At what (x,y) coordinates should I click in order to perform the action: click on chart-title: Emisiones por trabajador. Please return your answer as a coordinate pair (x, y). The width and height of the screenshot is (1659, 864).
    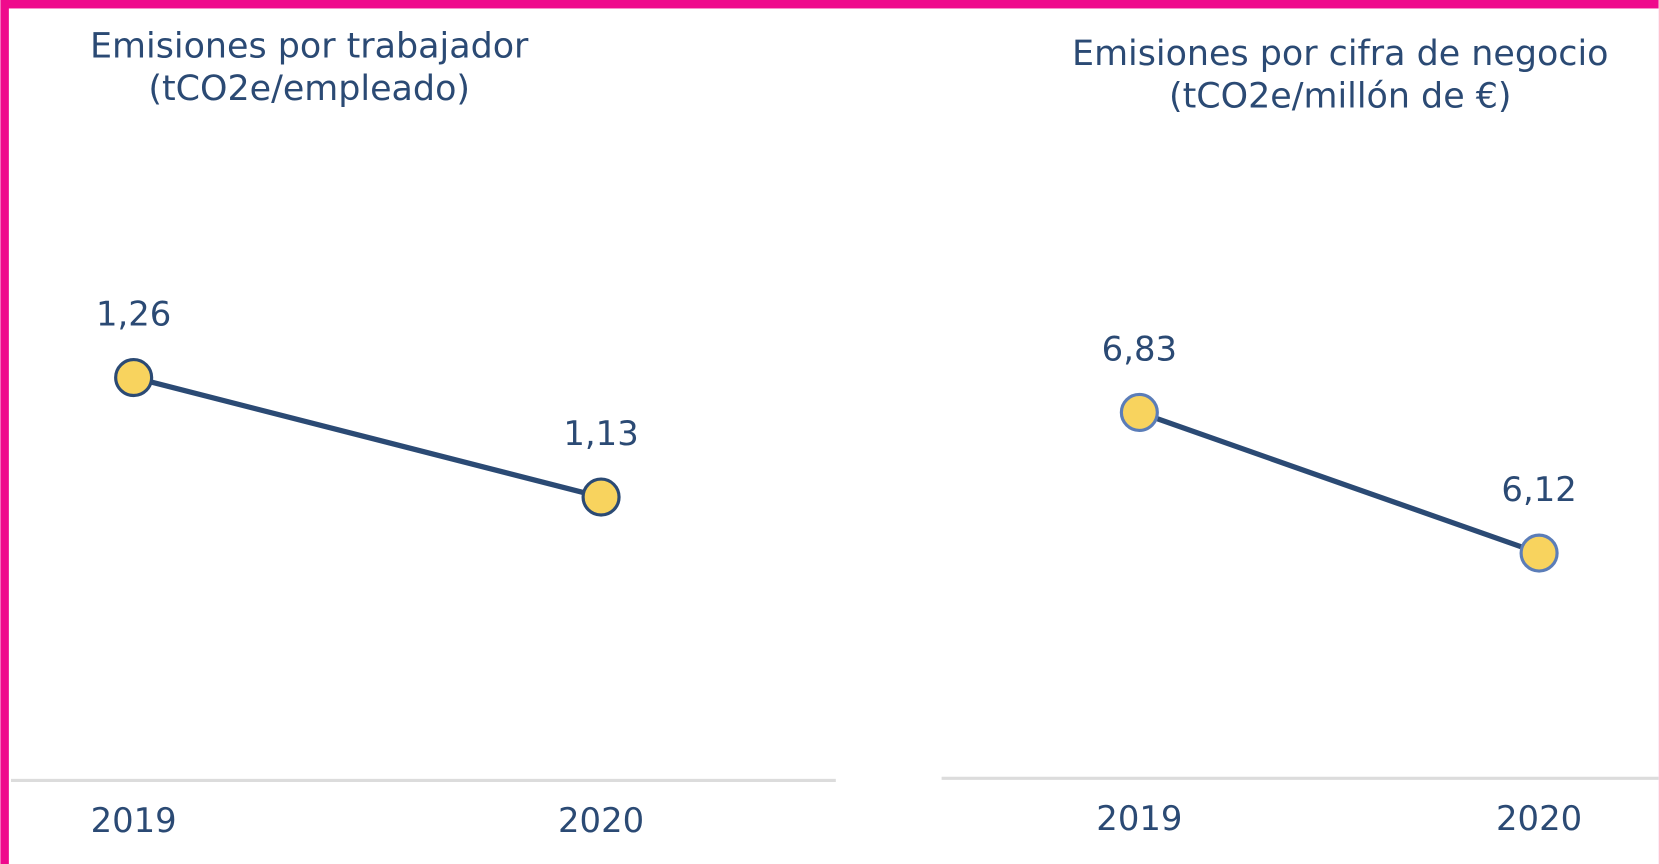
    Looking at the image, I should click on (309, 47).